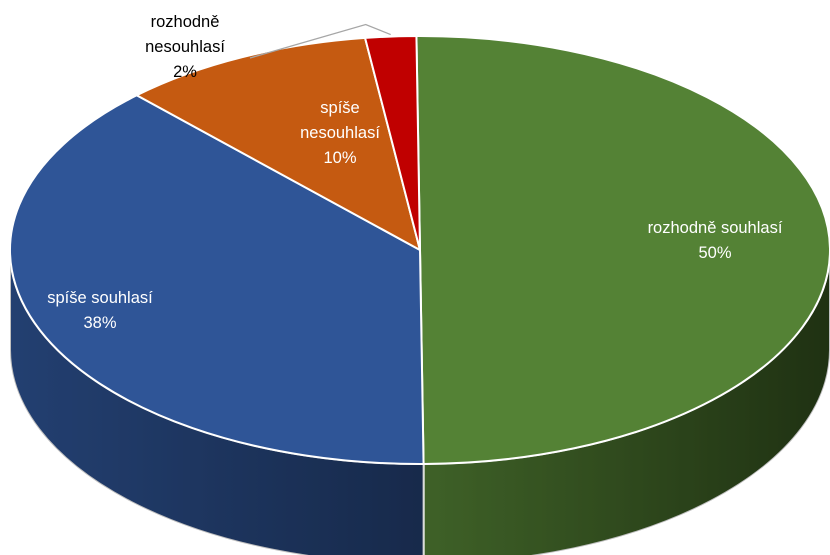  I want to click on data-label-value: 50%, so click(714, 253).